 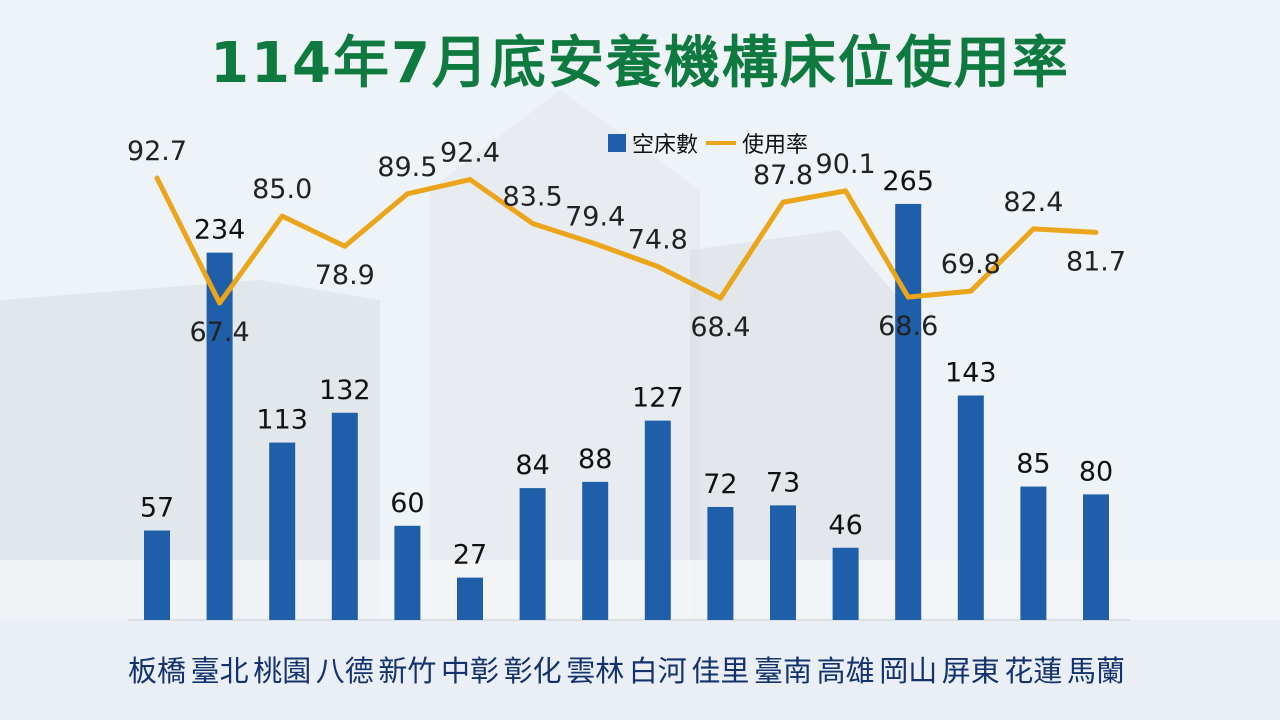 I want to click on category-label: 白河, so click(x=658, y=671).